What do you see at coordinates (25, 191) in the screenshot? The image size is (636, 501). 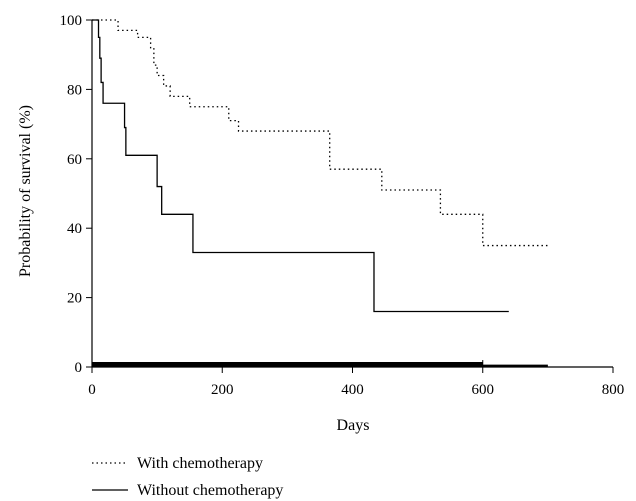 I see `y-axis-title: Probability of survival (%)` at bounding box center [25, 191].